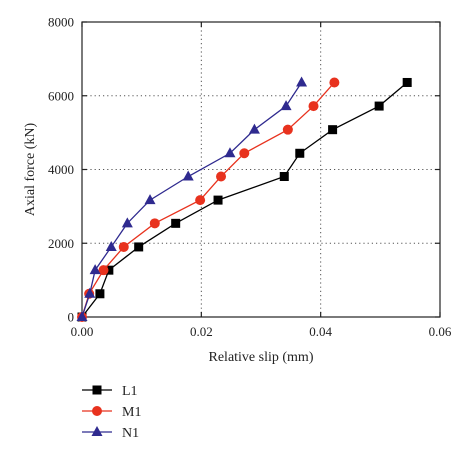 The height and width of the screenshot is (451, 474). What do you see at coordinates (201, 331) in the screenshot?
I see `x-tick-label: 0.02` at bounding box center [201, 331].